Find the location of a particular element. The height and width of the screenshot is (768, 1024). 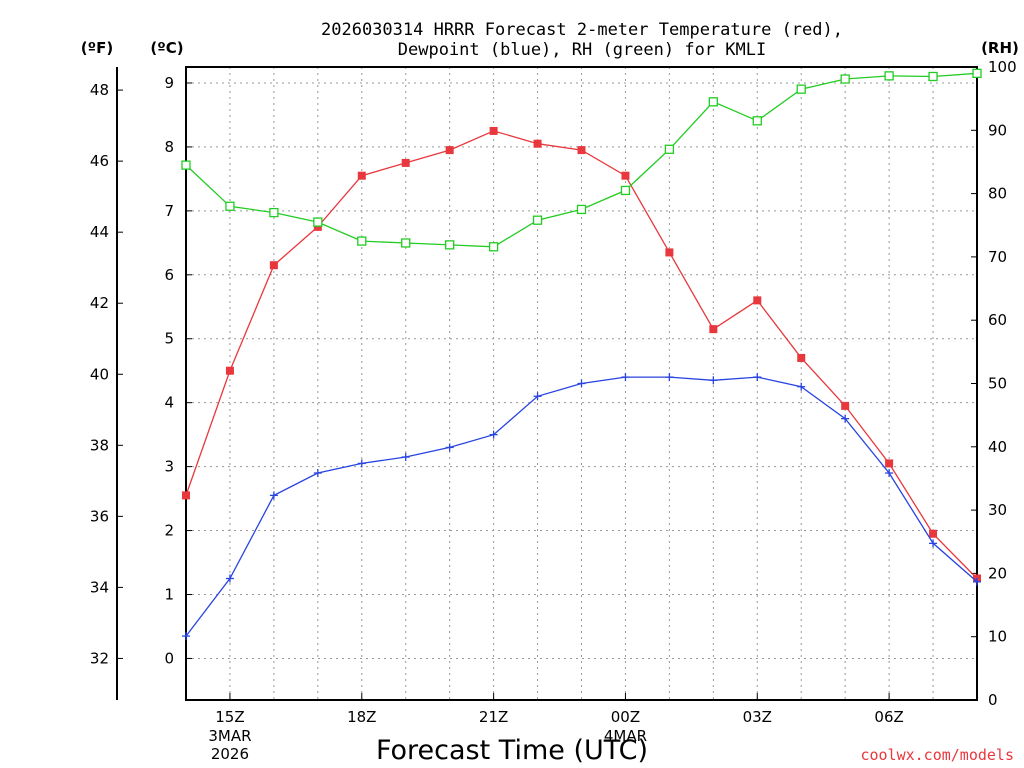

x-tick-sublabel: 4MAR is located at coordinates (625, 736).